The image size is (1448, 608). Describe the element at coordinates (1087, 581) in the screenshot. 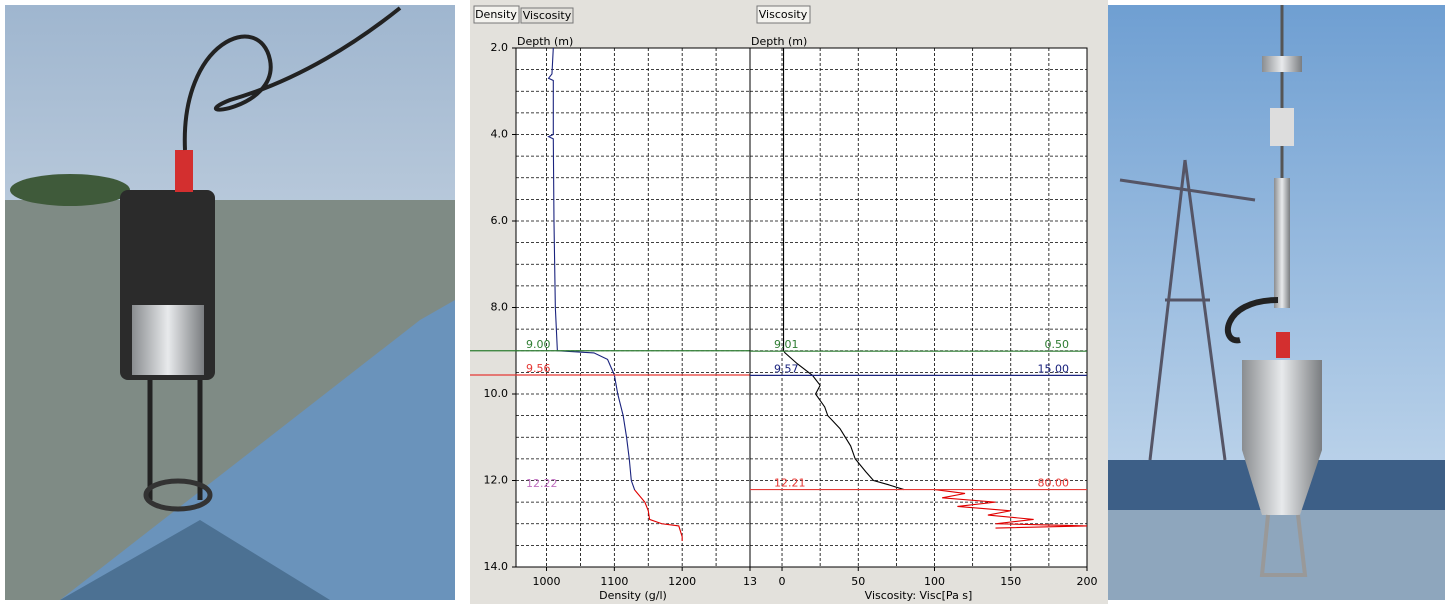

I see `x-tick-label: 200` at that location.